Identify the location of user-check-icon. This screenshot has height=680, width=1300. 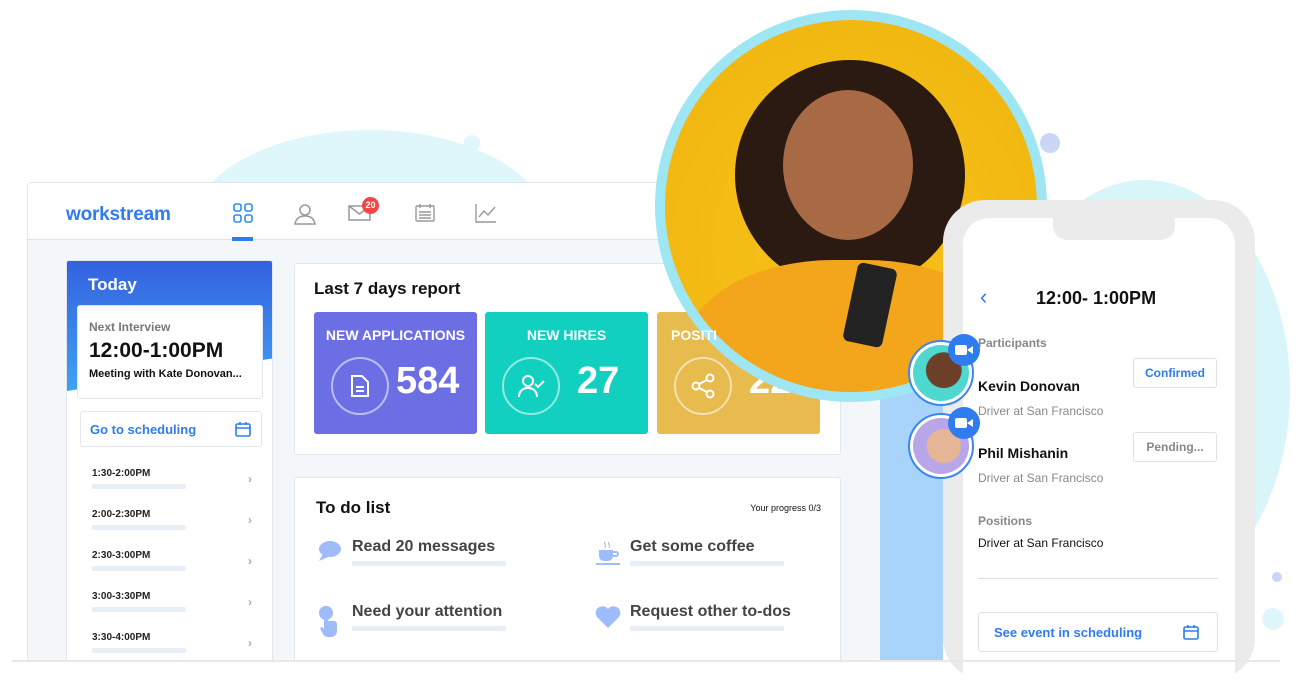
(531, 386).